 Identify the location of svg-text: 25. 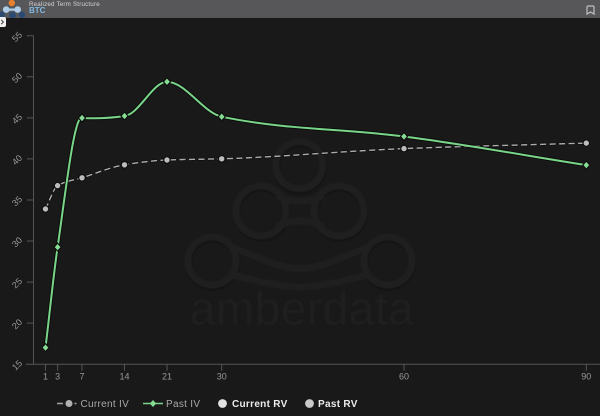
(17, 283).